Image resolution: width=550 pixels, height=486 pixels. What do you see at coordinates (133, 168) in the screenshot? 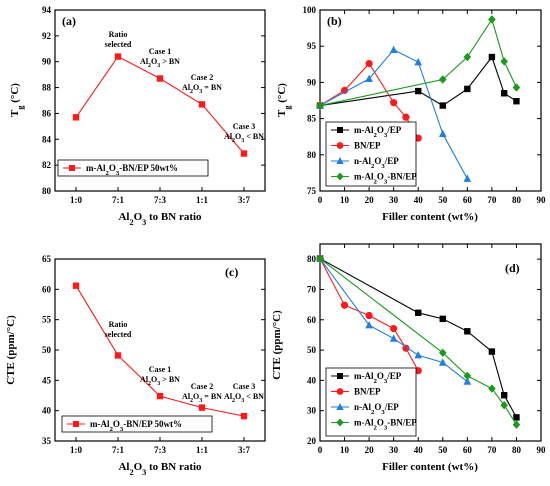
I see `legend-box` at bounding box center [133, 168].